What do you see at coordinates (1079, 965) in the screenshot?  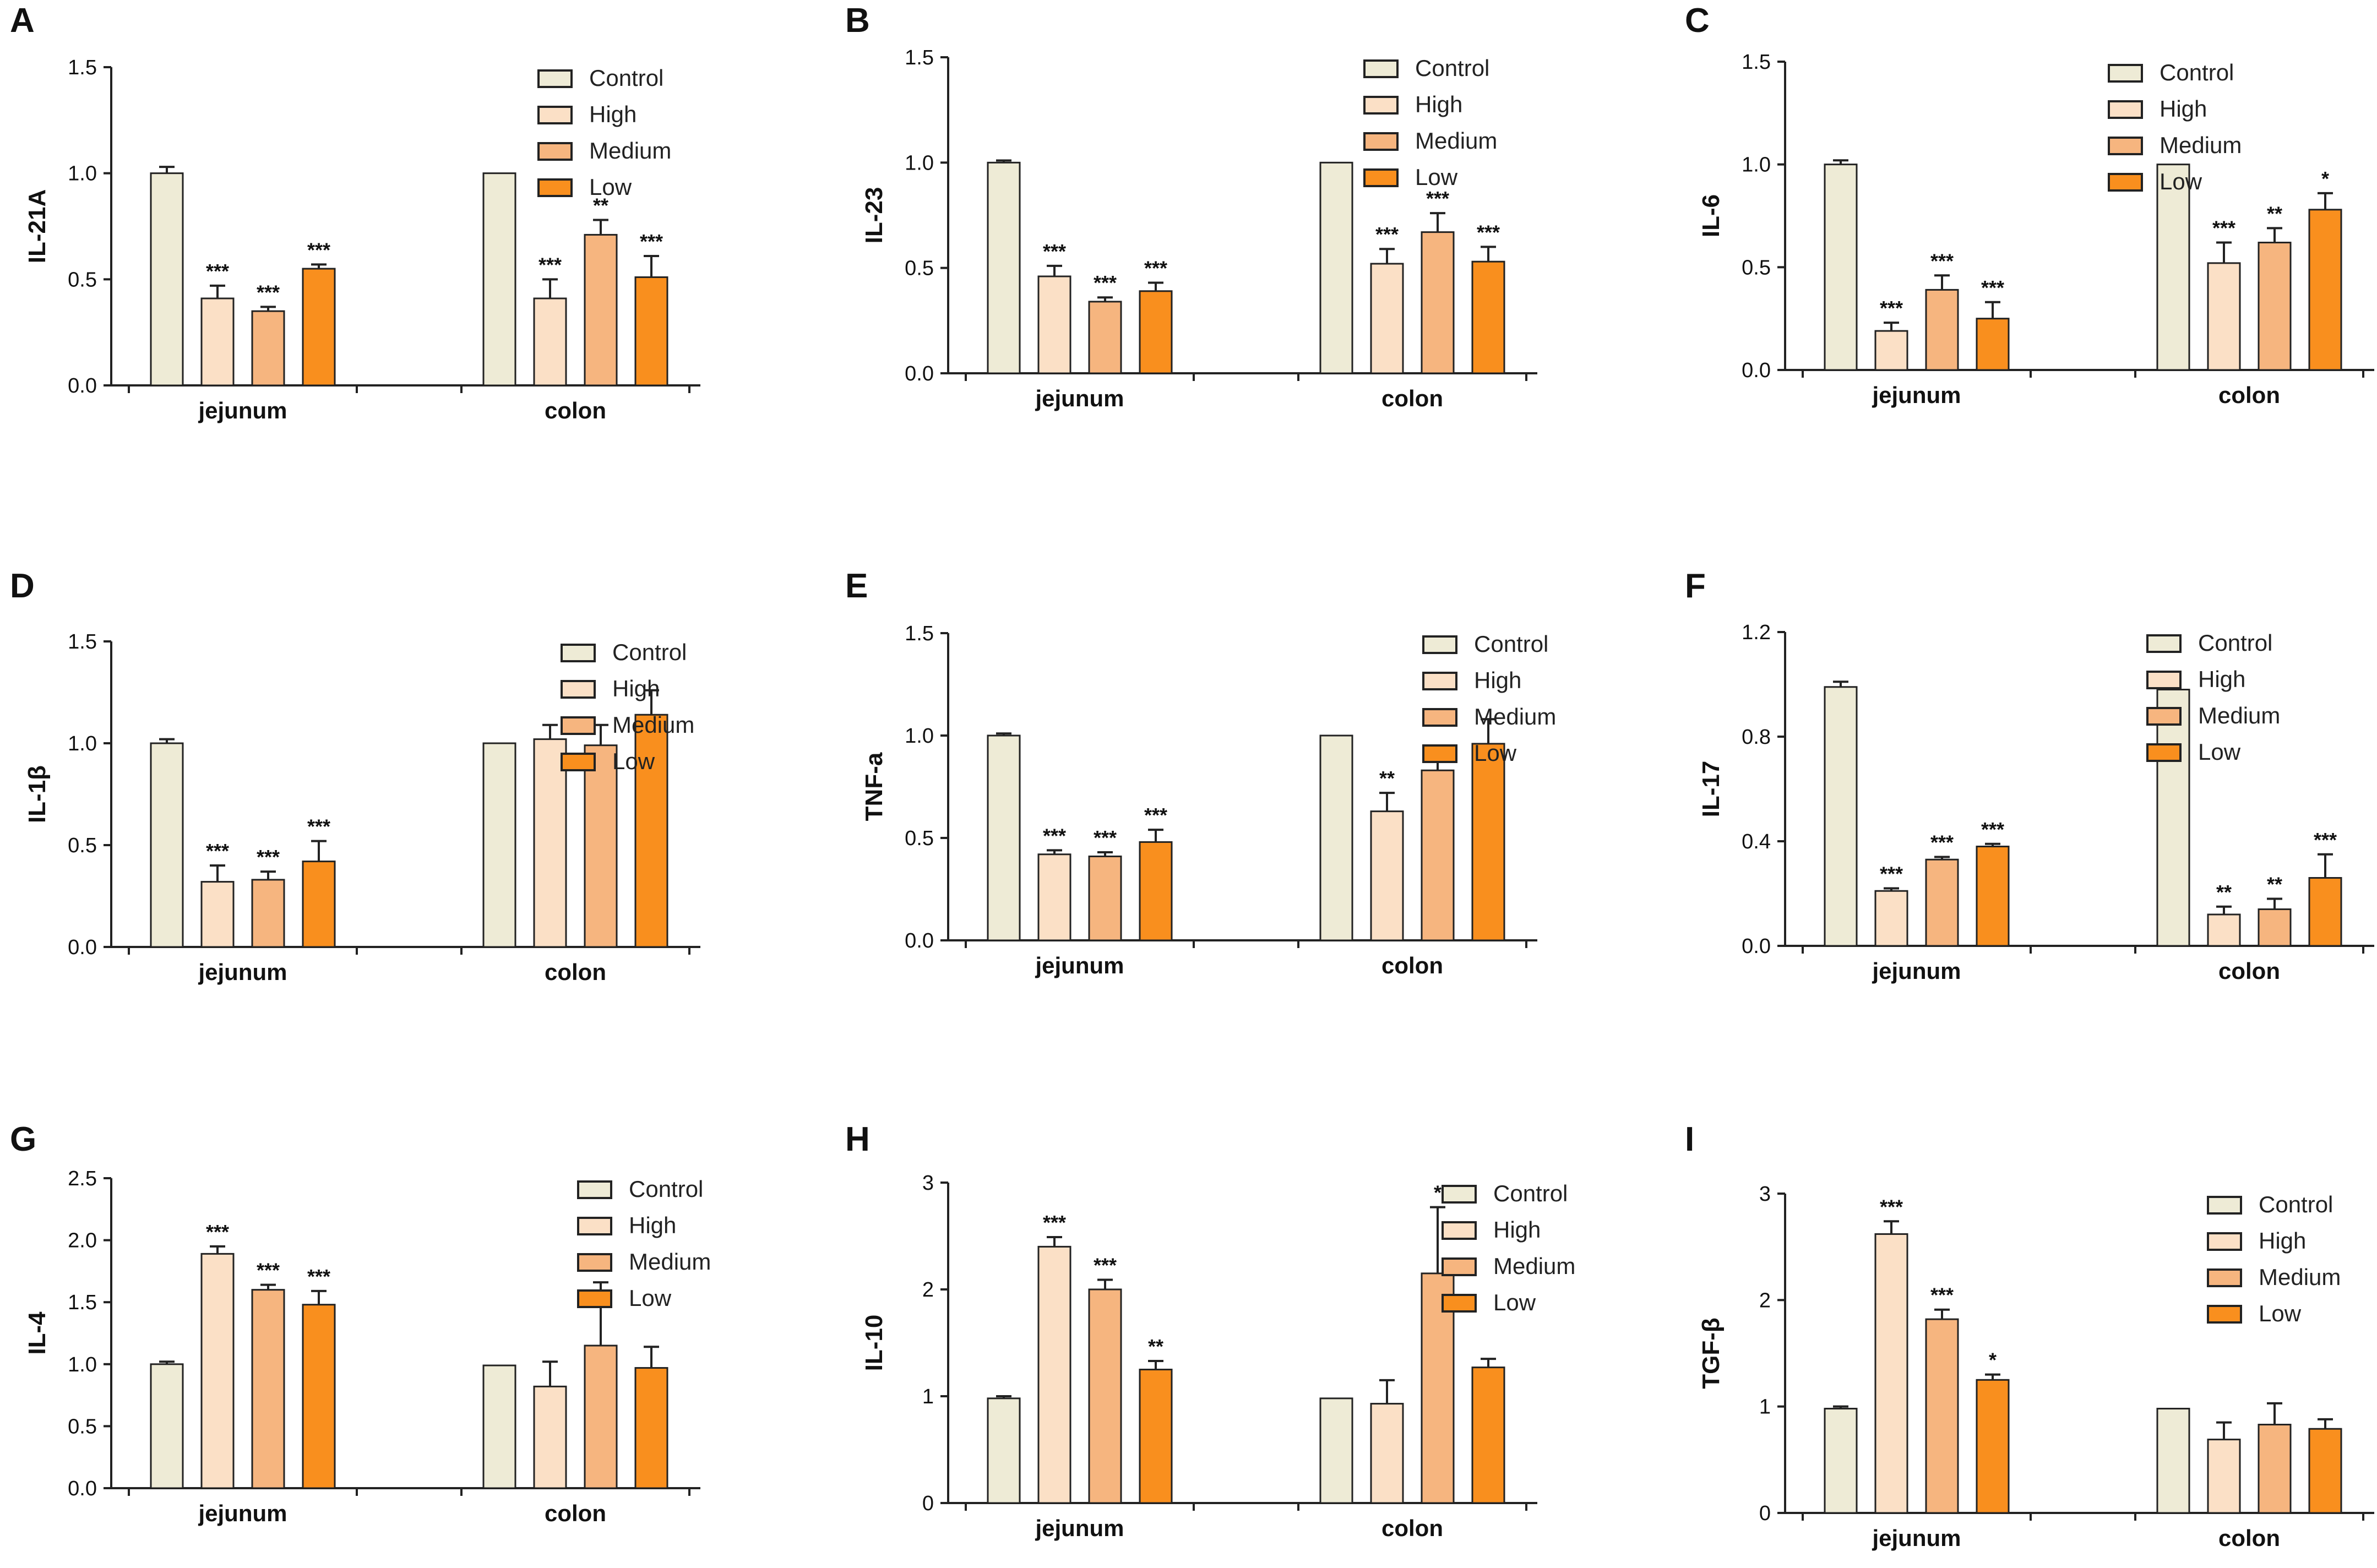 I see `x-category-label: jejunum` at bounding box center [1079, 965].